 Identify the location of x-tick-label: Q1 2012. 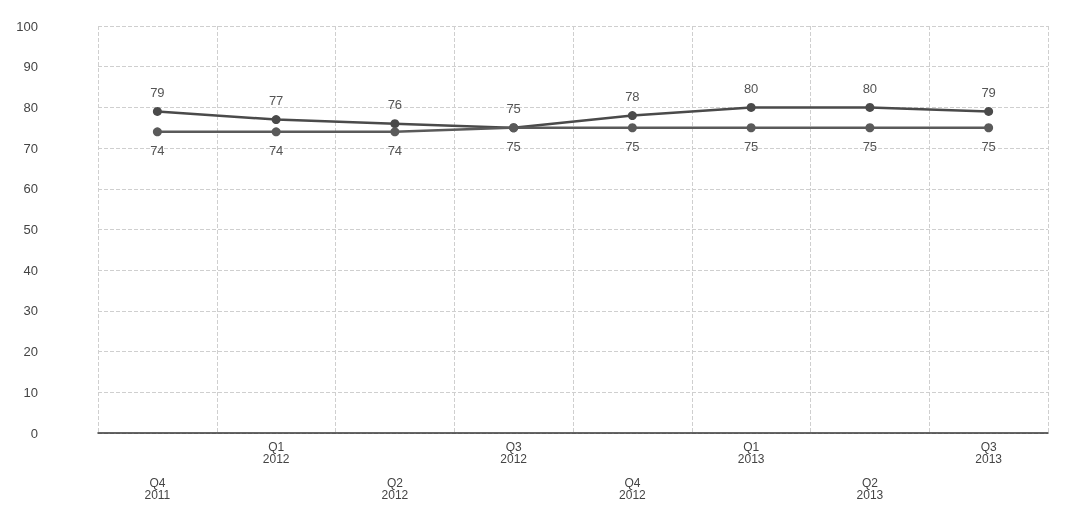
(276, 453).